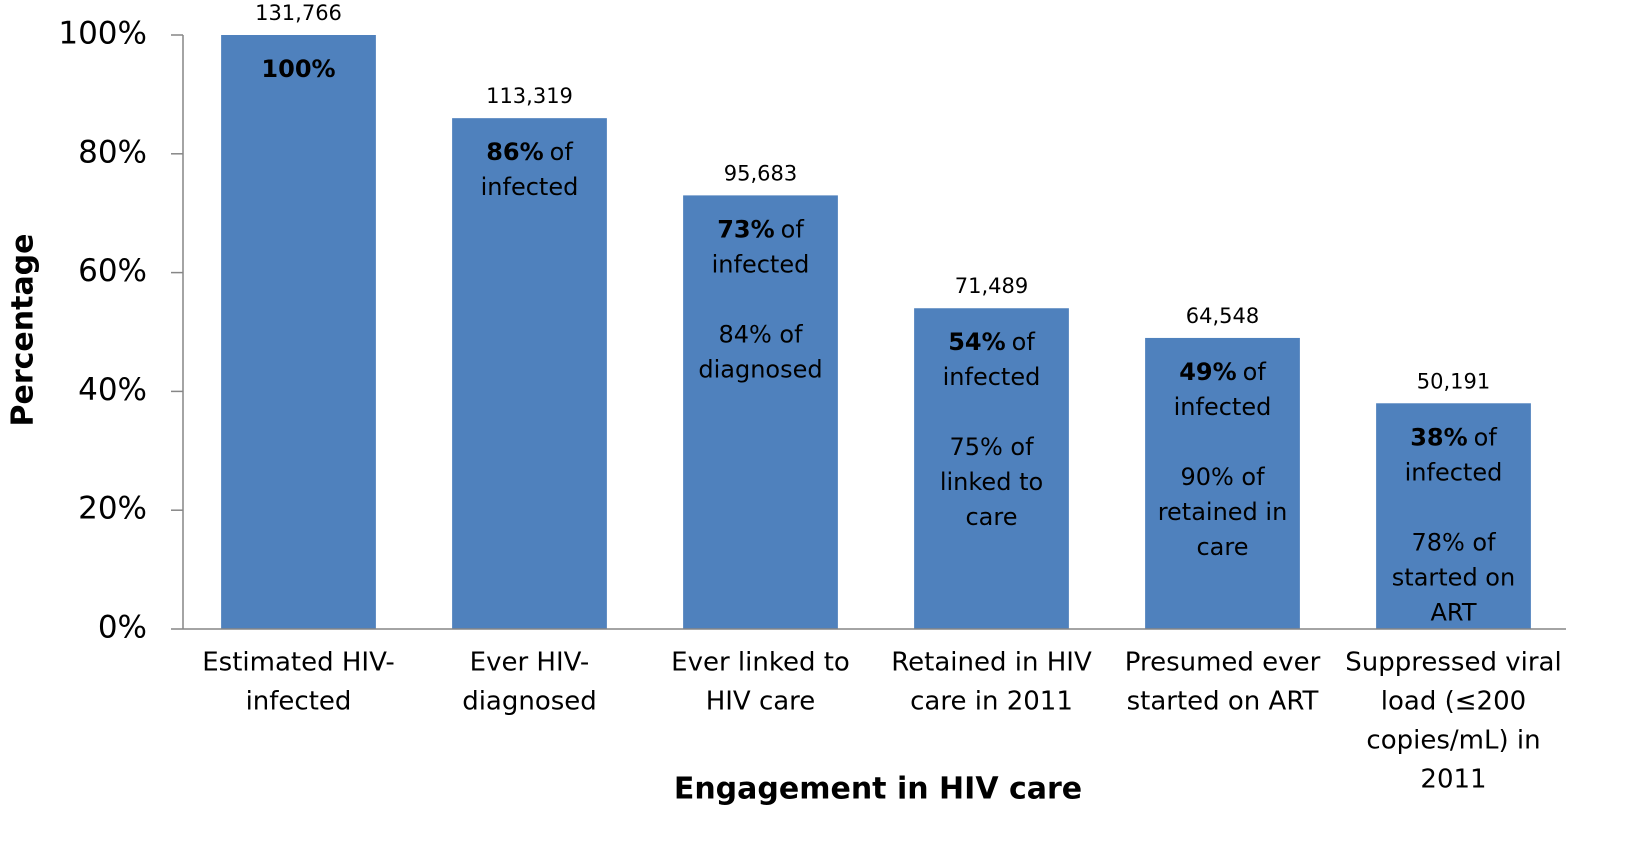 This screenshot has width=1646, height=851. I want to click on count-label: 64,548, so click(1222, 316).